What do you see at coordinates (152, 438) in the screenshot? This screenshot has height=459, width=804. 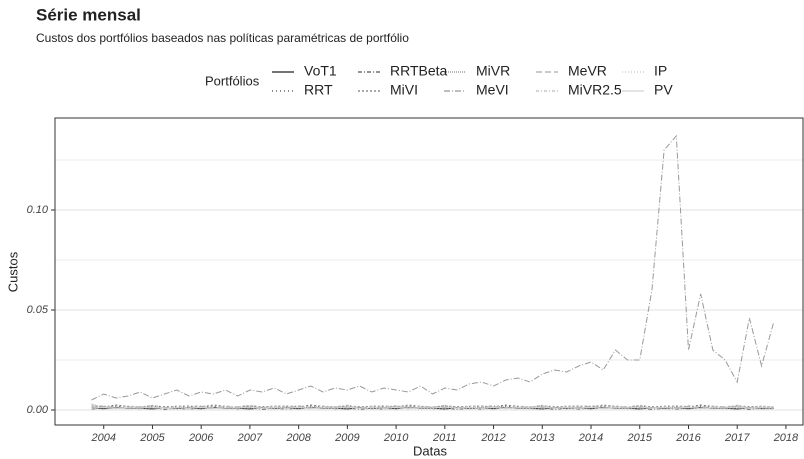 I see `x-tick-label: 2005` at bounding box center [152, 438].